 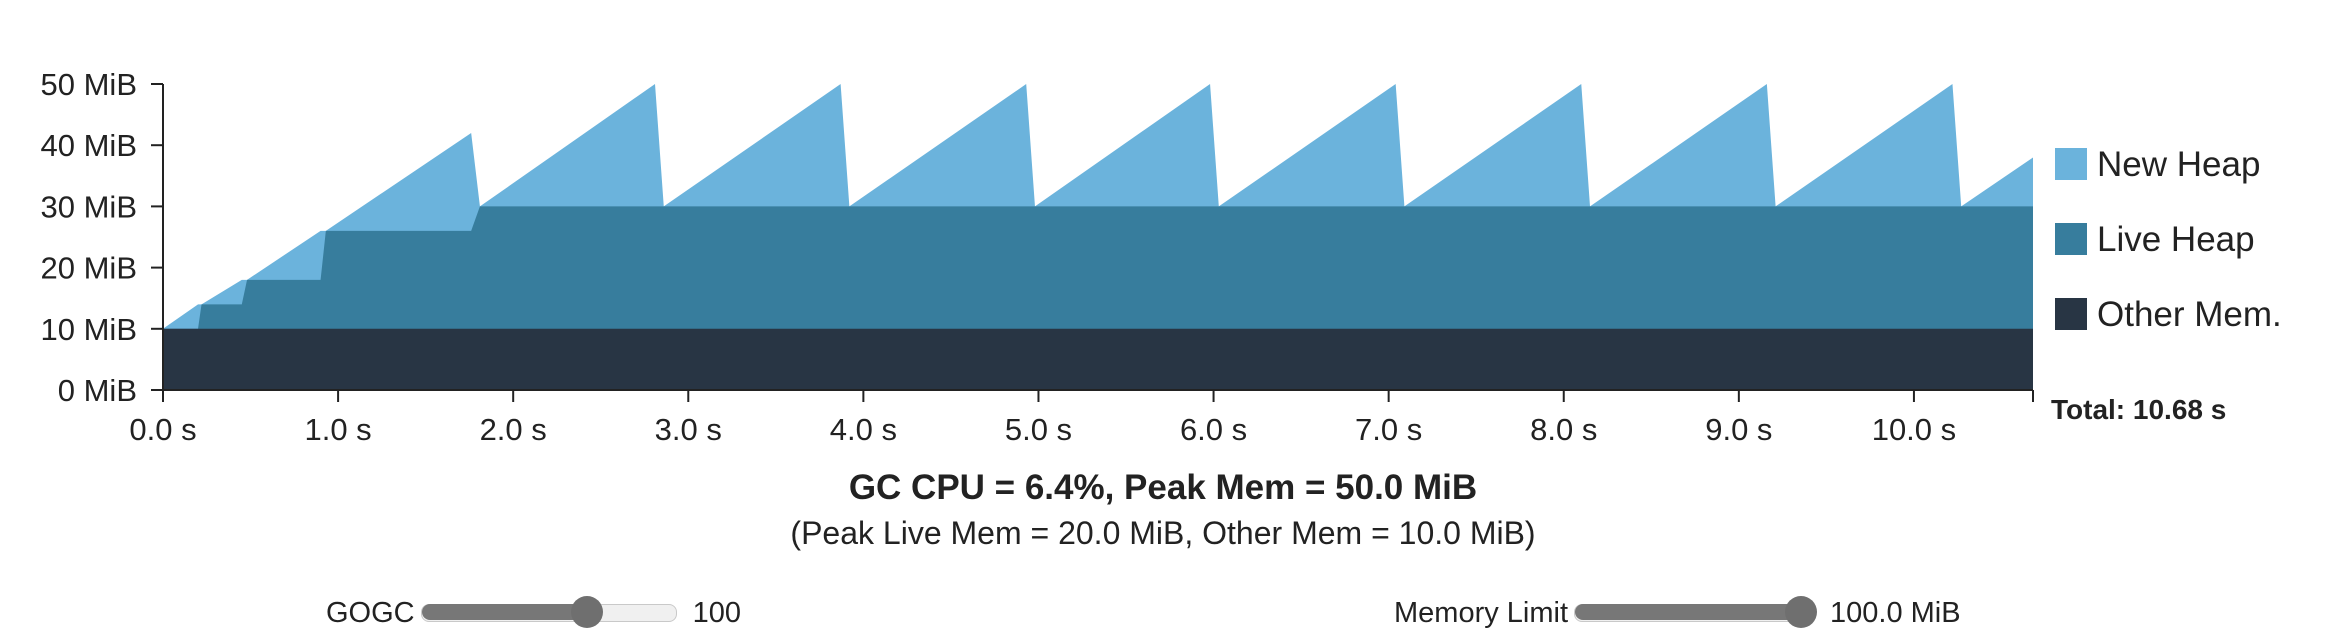 I want to click on x-tick-label: 4.0 s, so click(x=863, y=429).